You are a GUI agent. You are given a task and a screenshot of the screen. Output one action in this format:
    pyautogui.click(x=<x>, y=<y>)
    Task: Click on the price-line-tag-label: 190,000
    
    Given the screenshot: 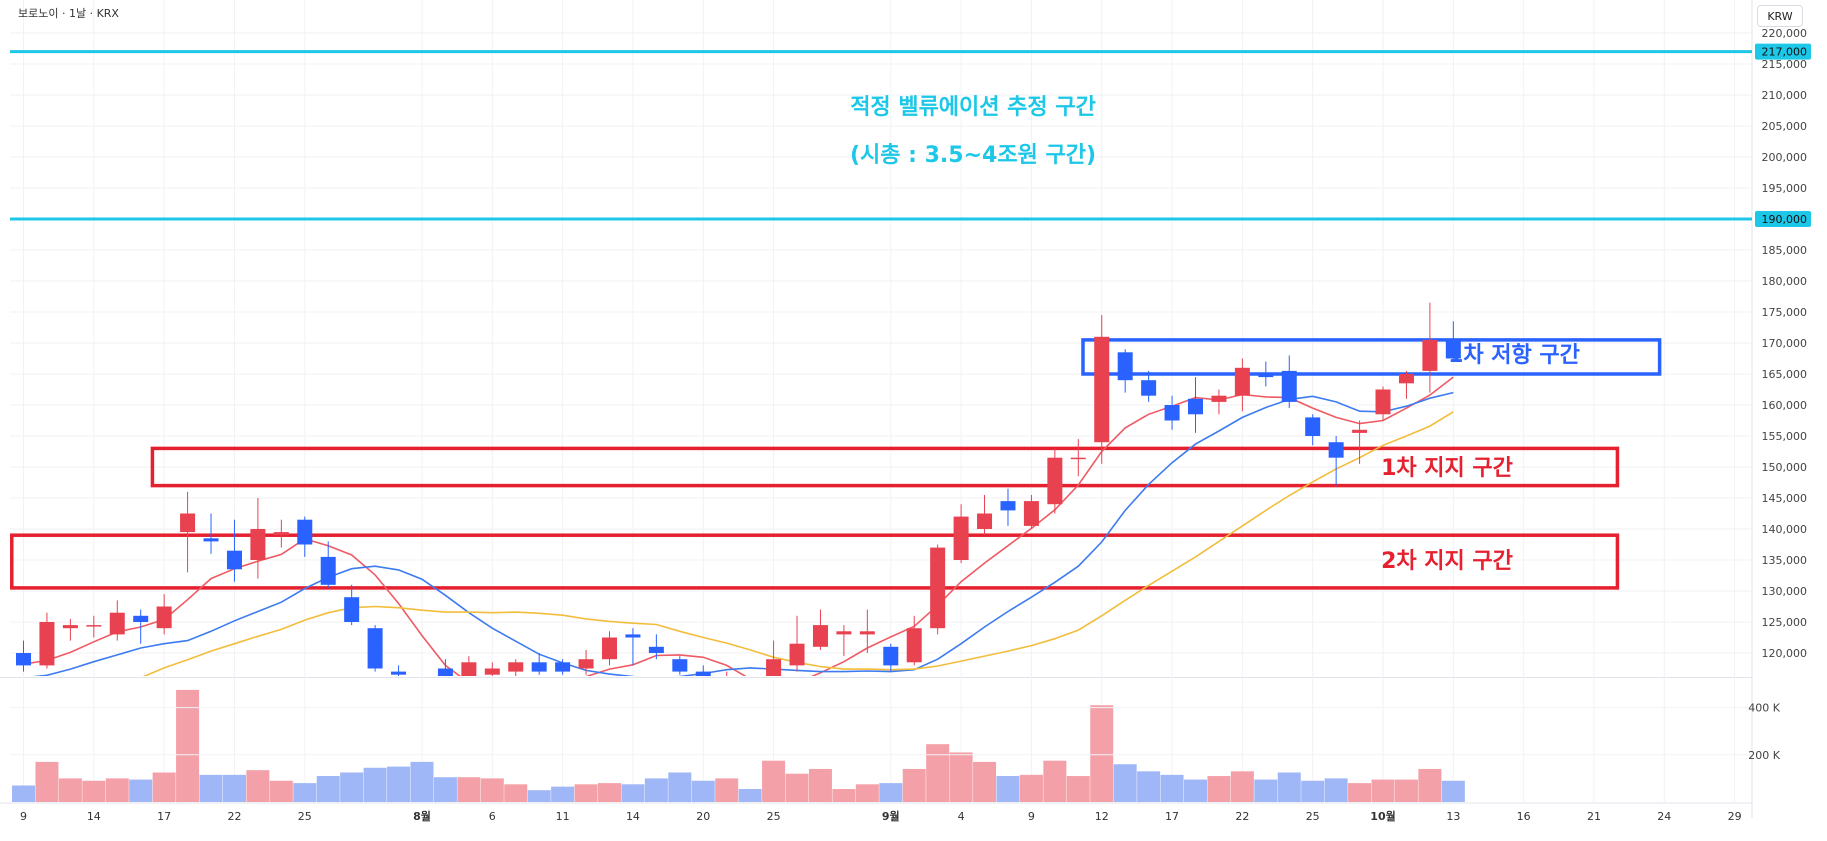 What is the action you would take?
    pyautogui.click(x=1785, y=219)
    